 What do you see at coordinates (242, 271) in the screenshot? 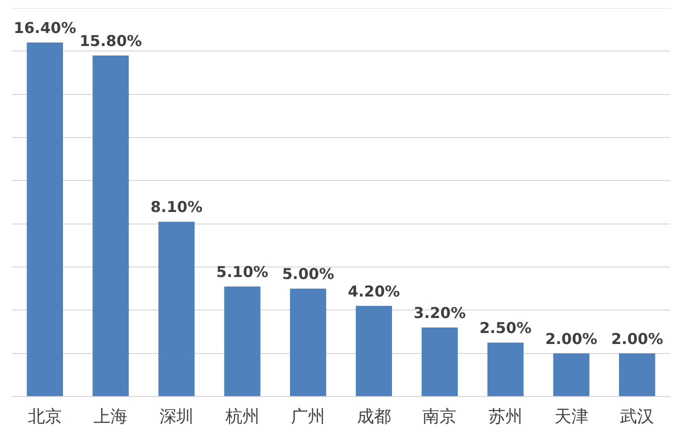
I see `data-label: 5.10%` at bounding box center [242, 271].